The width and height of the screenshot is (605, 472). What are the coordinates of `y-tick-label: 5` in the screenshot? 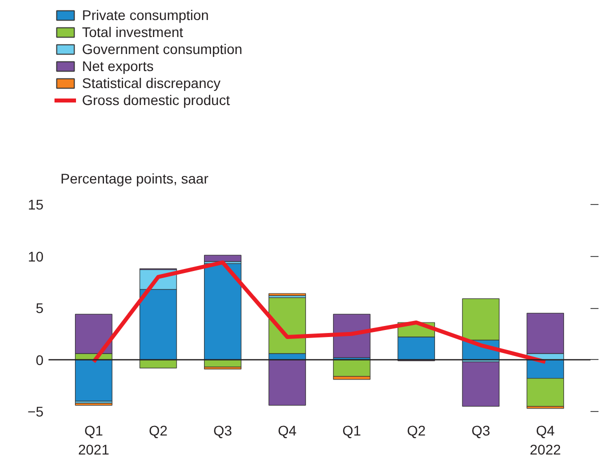 It's located at (40, 308).